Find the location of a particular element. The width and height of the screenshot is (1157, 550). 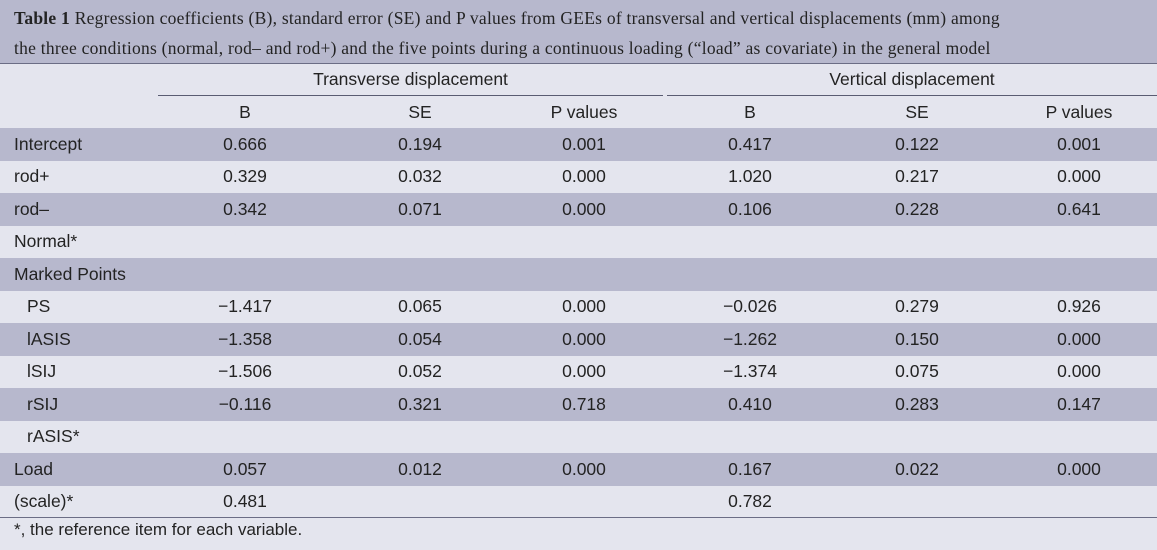

table-cell: 0.167 is located at coordinates (750, 468).